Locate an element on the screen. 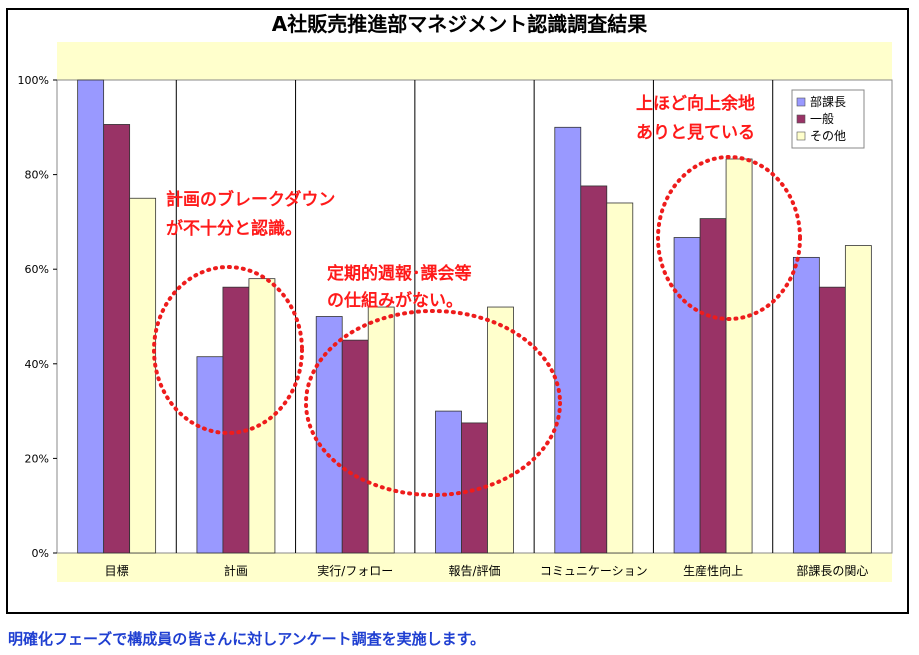  x-axis-categories: 目標 計画 実行/フォロー 報告/評価 コミュニケーション 生産性向上 部課長の関心 is located at coordinates (487, 570).